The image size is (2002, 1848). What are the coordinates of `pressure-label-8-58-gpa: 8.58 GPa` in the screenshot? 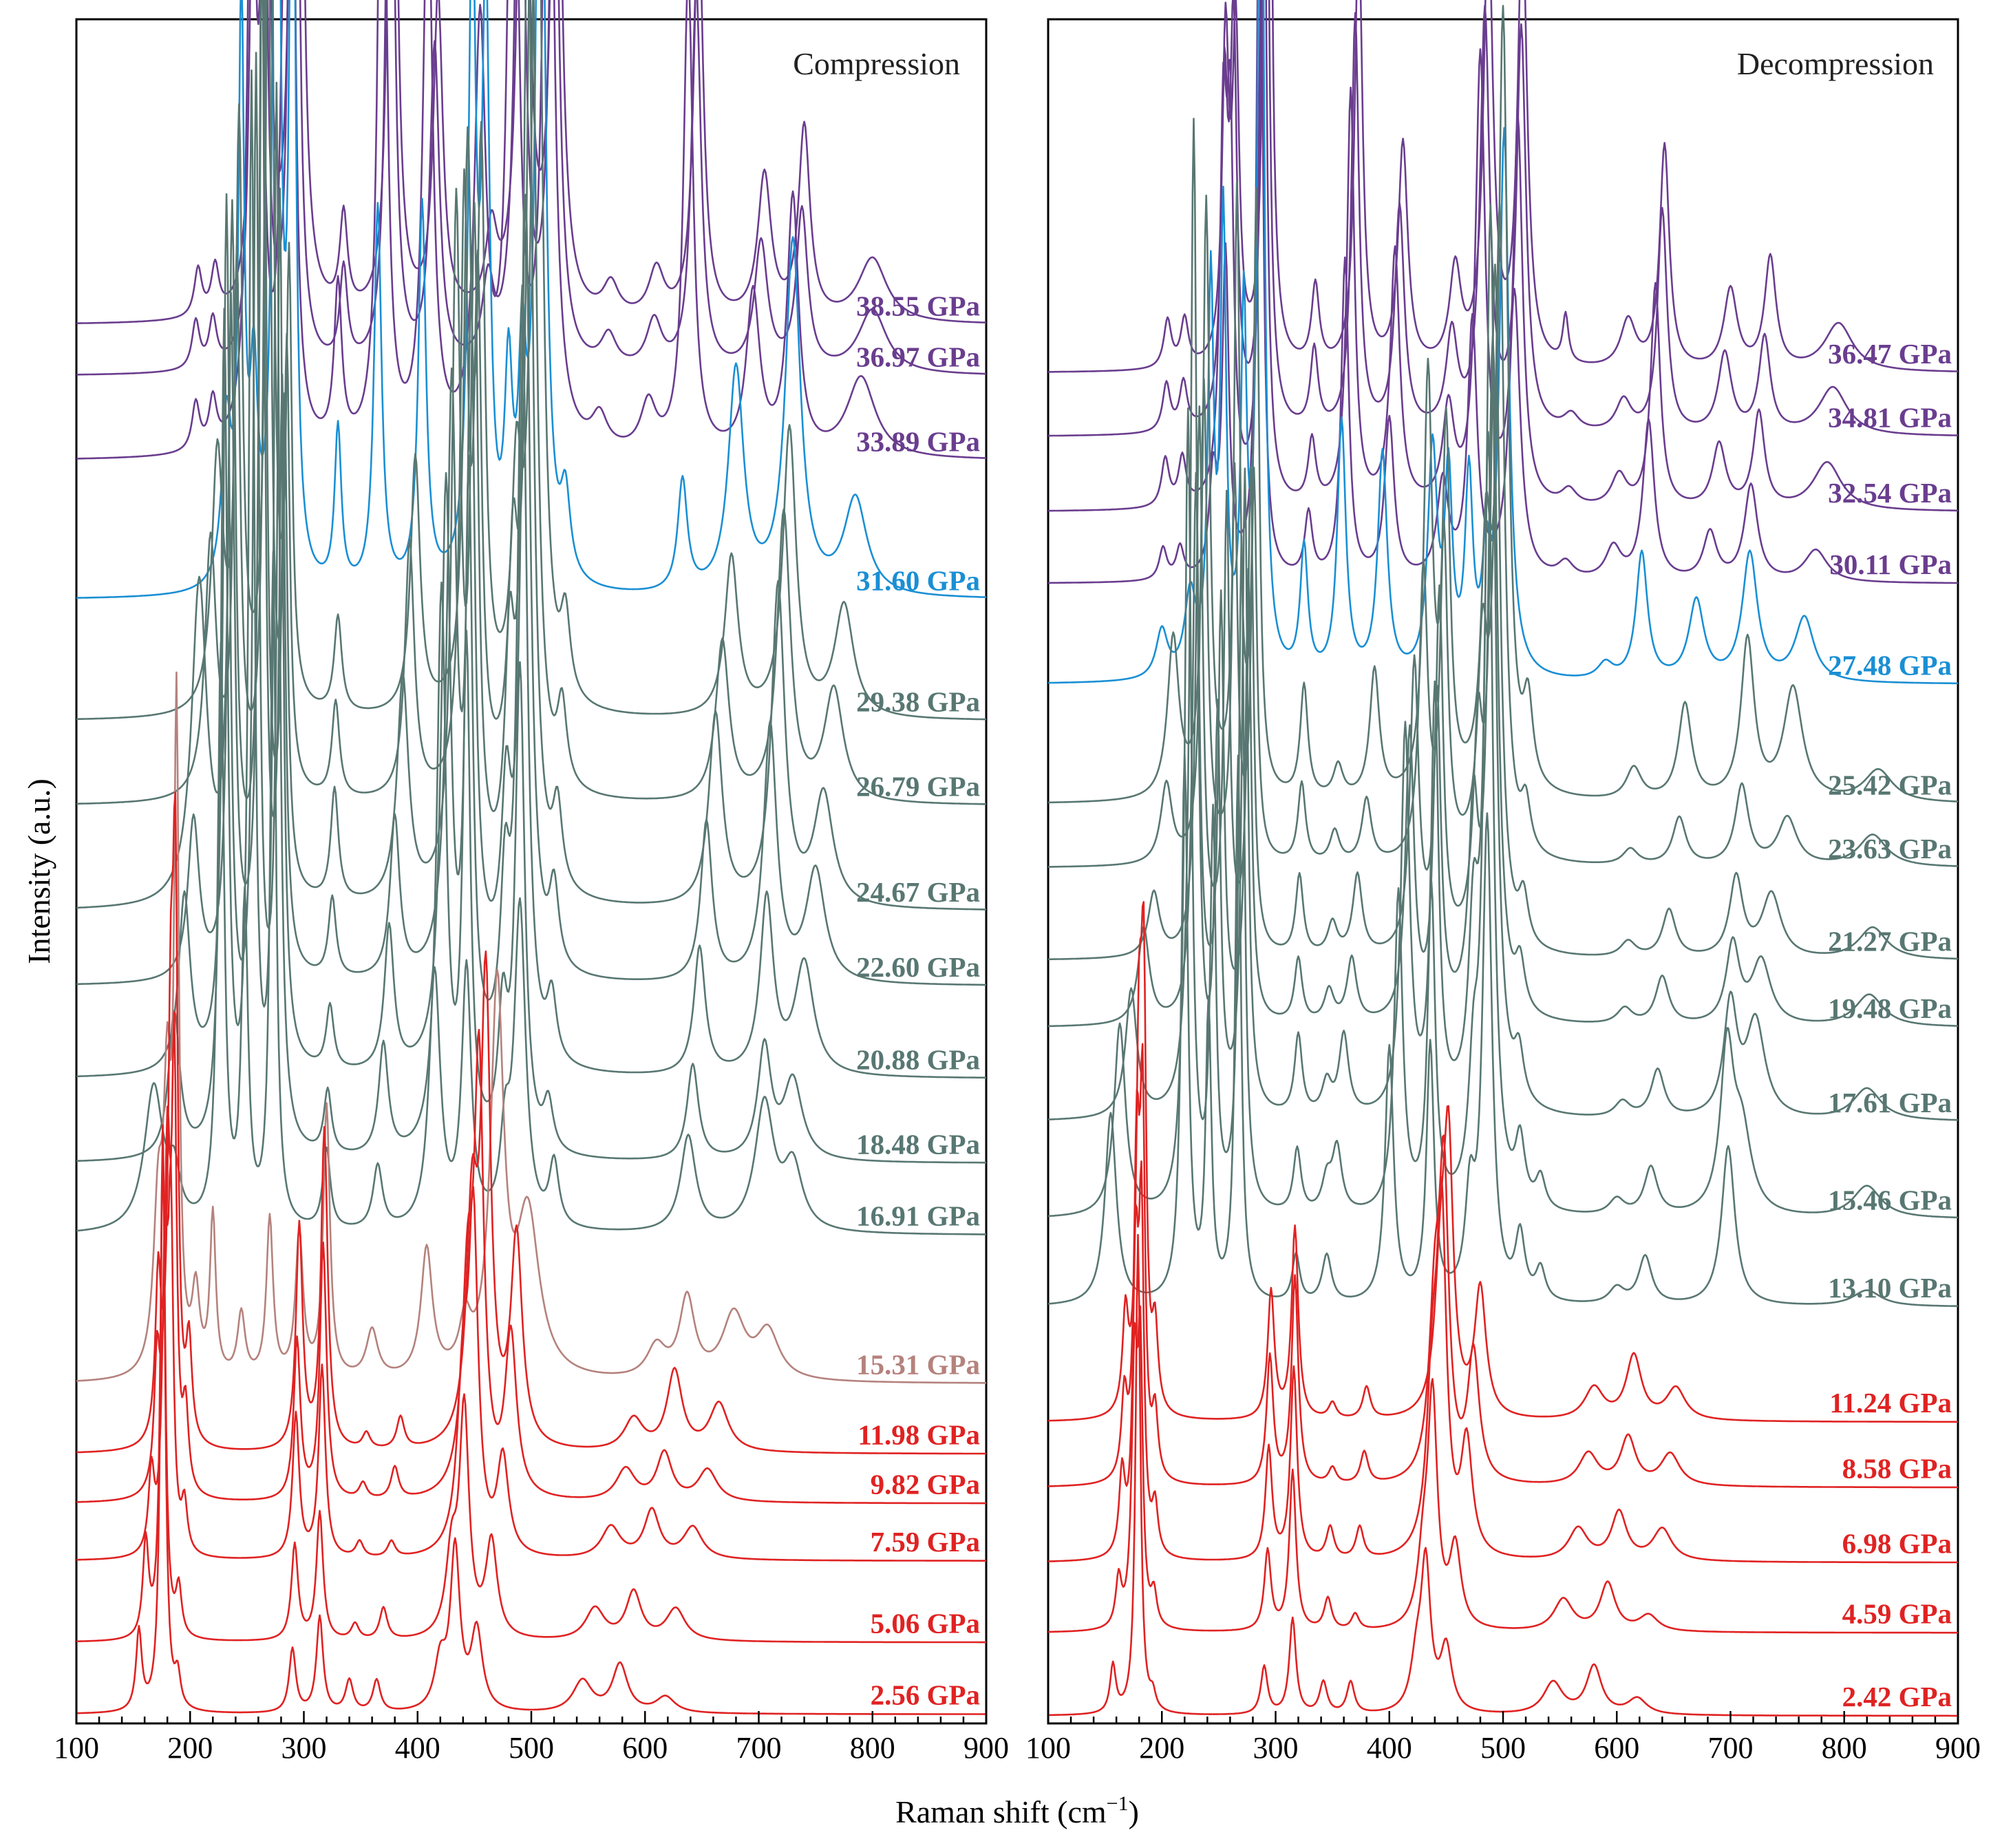 It's located at (1897, 1468).